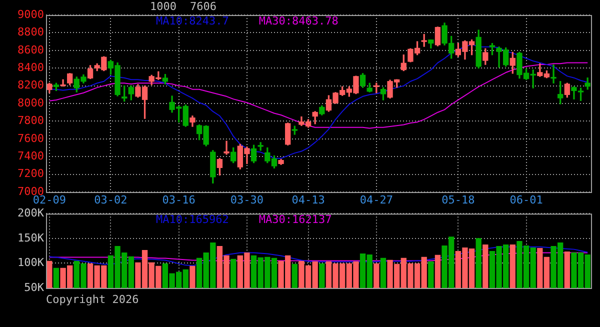  Describe the element at coordinates (31, 237) in the screenshot. I see `y-tick-label: 150K` at that location.